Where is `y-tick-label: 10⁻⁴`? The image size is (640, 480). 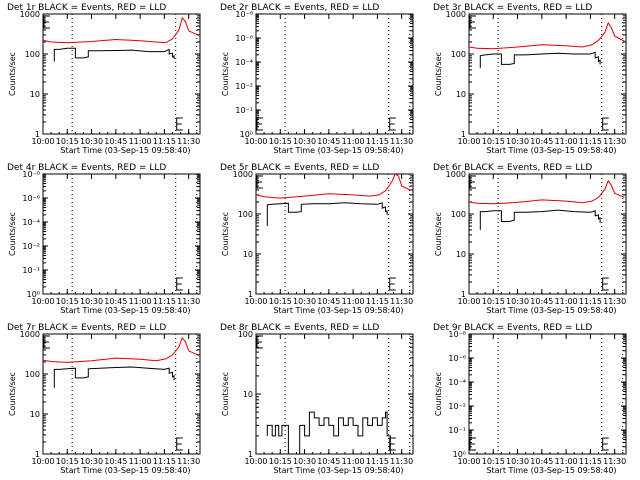 y-tick-label: 10⁻⁴ is located at coordinates (244, 62).